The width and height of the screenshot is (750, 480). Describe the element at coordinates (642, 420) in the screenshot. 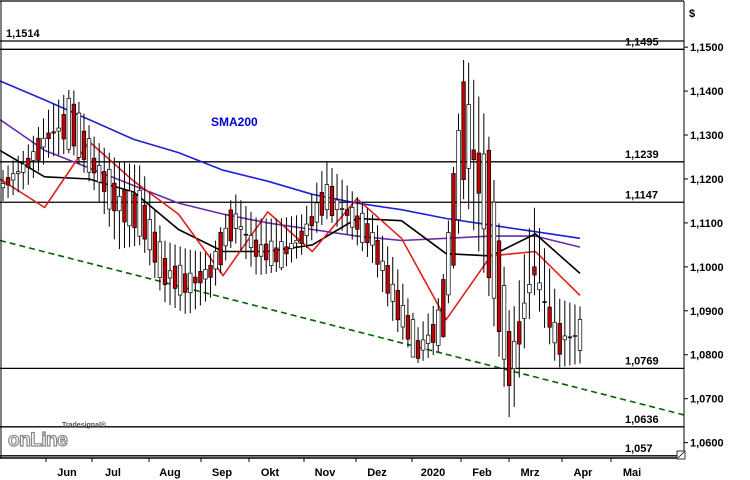

I see `level-label: 1,0636` at that location.